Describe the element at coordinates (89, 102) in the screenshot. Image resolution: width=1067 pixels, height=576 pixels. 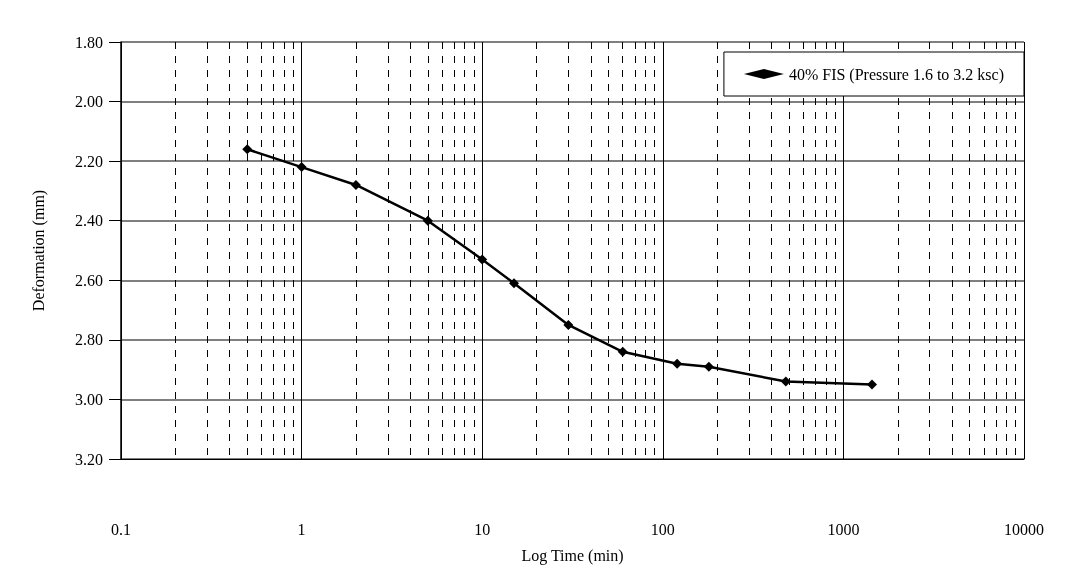
I see `y-tick-label: 2.00` at that location.